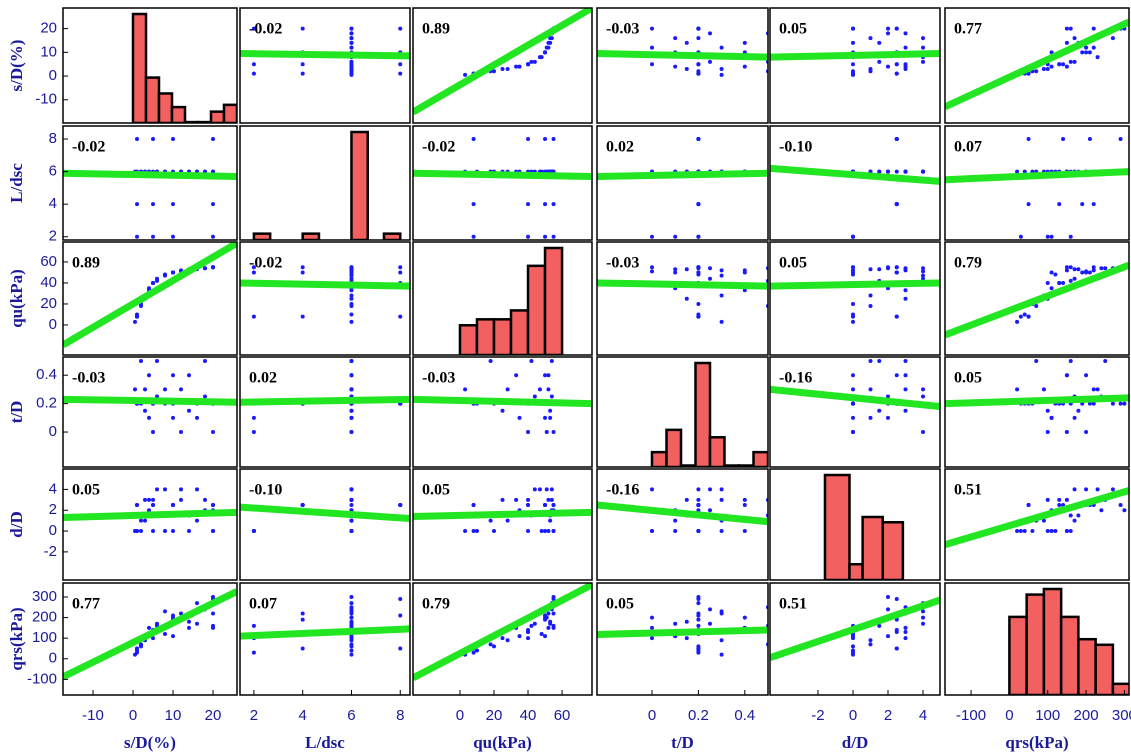 This screenshot has width=1131, height=756. What do you see at coordinates (53, 171) in the screenshot?
I see `y-tick-label: 6` at bounding box center [53, 171].